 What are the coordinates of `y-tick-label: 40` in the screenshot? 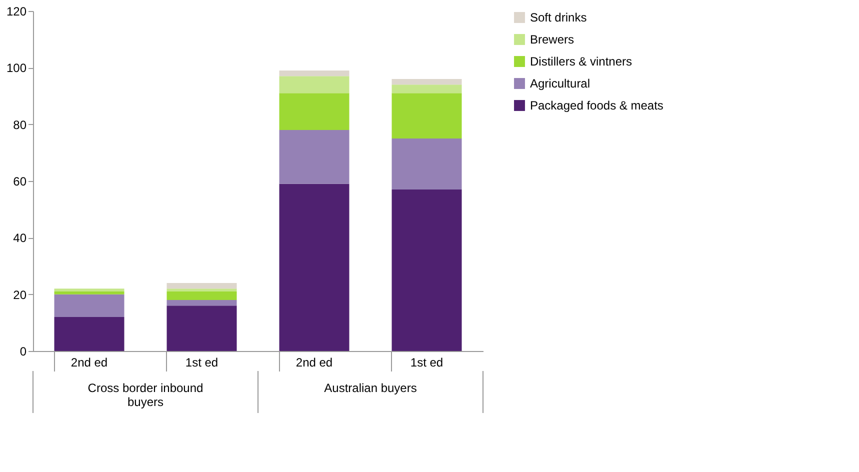 It's located at (20, 238).